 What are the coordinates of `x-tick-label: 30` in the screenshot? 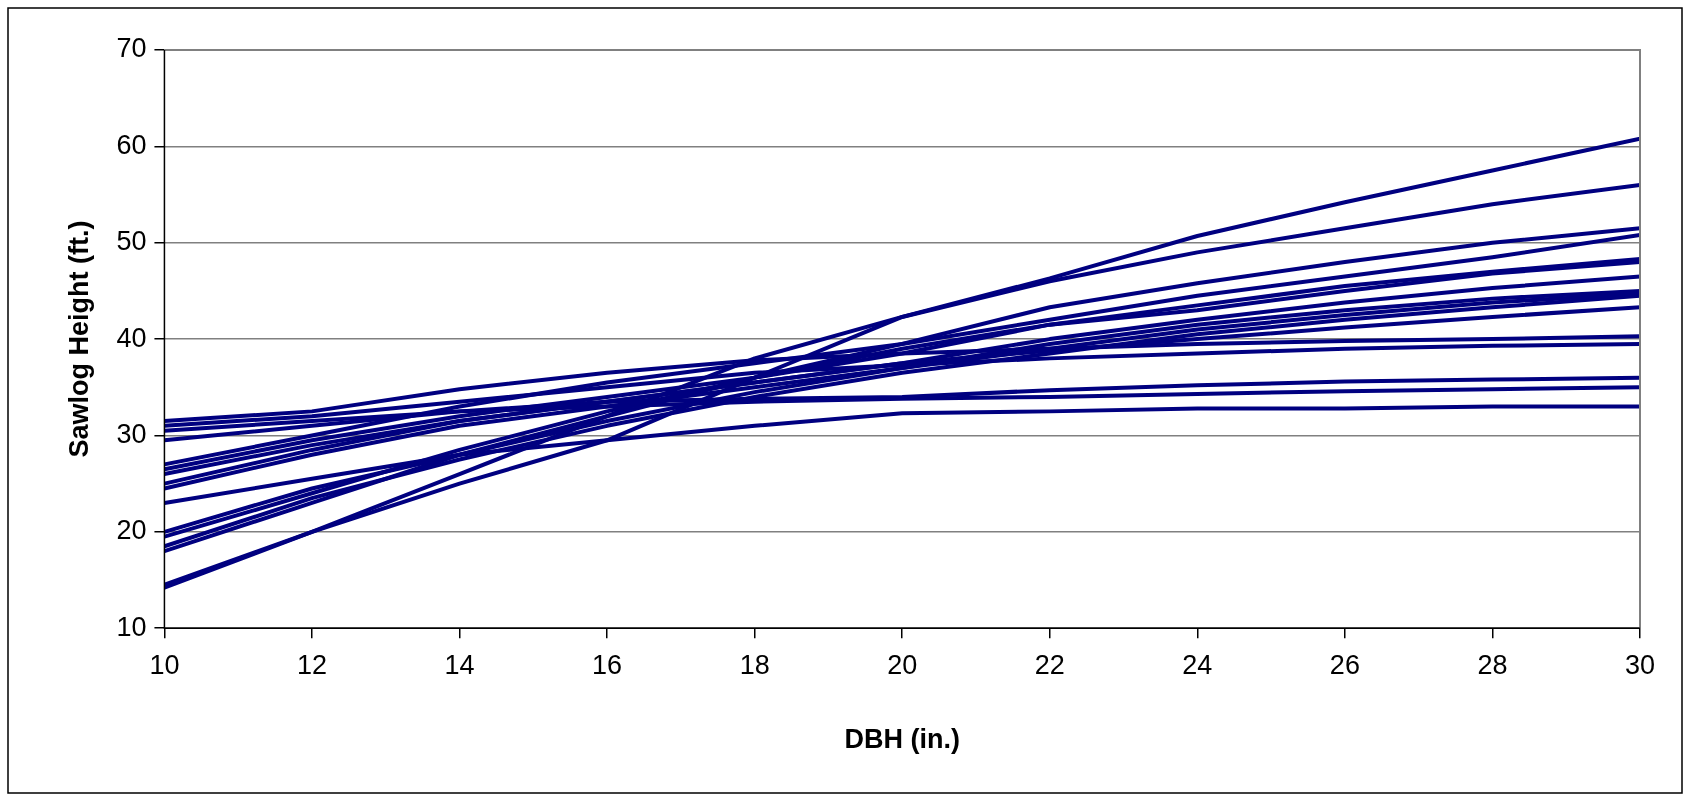 It's located at (1640, 664).